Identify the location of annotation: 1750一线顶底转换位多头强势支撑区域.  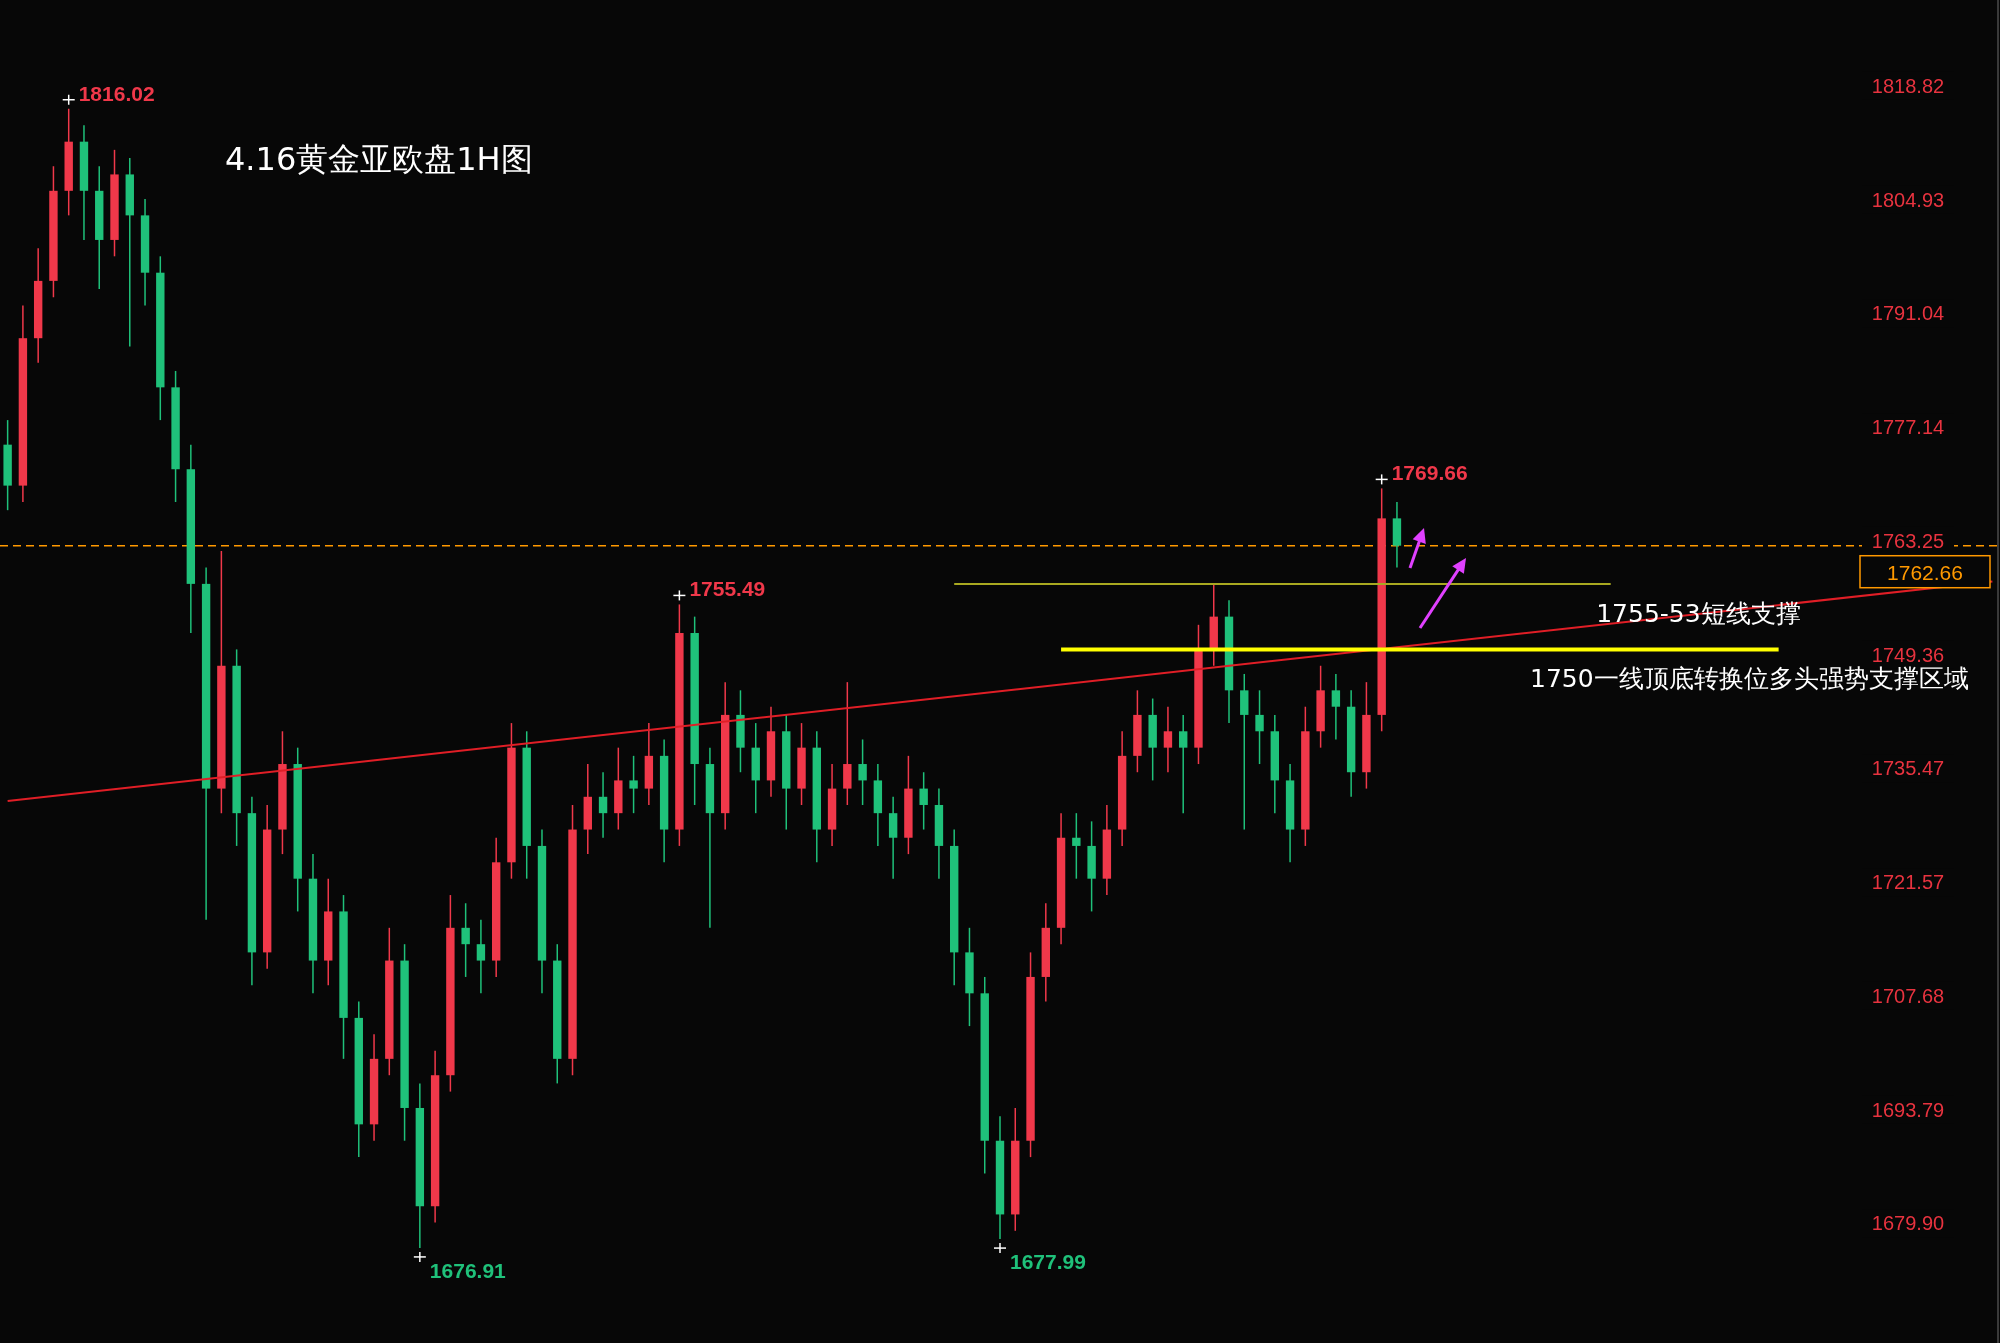
(1749, 679).